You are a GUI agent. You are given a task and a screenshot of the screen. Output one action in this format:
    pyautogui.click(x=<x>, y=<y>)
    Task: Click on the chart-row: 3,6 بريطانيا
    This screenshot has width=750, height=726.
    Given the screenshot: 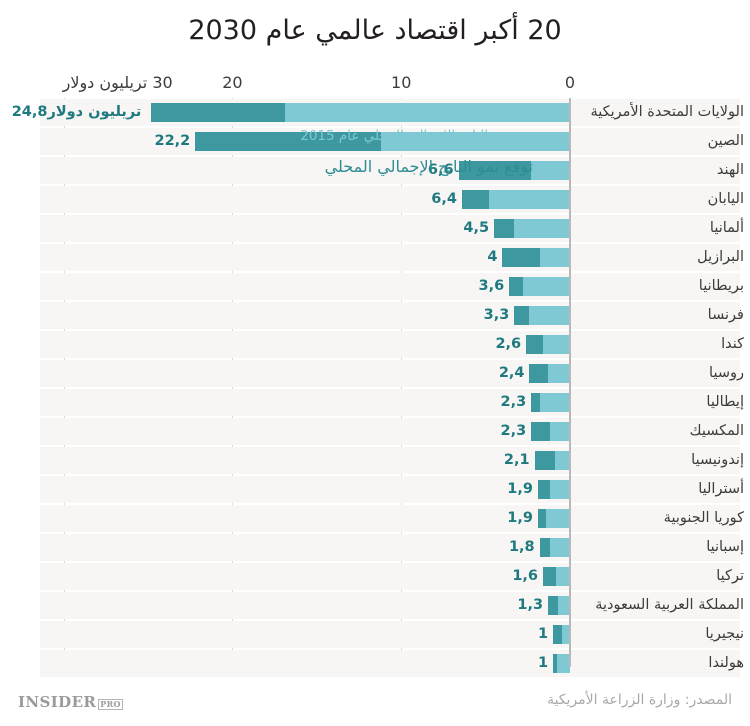 What is the action you would take?
    pyautogui.click(x=375, y=286)
    